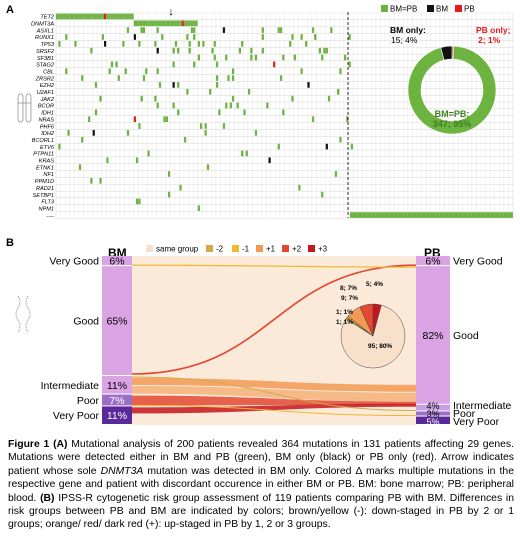 The height and width of the screenshot is (538, 520). I want to click on bm-node-poor, so click(117, 400).